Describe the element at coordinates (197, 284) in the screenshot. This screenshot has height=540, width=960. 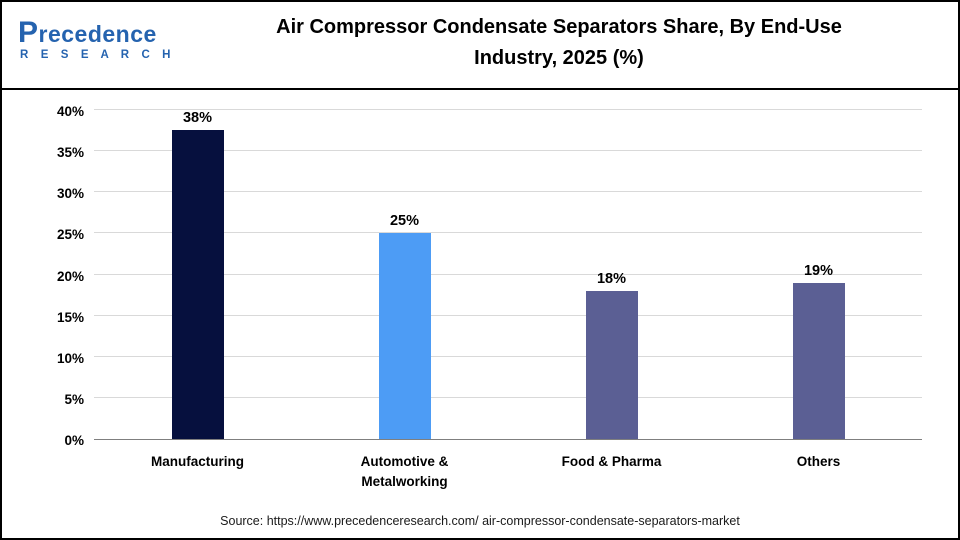
I see `bar-manufacturing` at that location.